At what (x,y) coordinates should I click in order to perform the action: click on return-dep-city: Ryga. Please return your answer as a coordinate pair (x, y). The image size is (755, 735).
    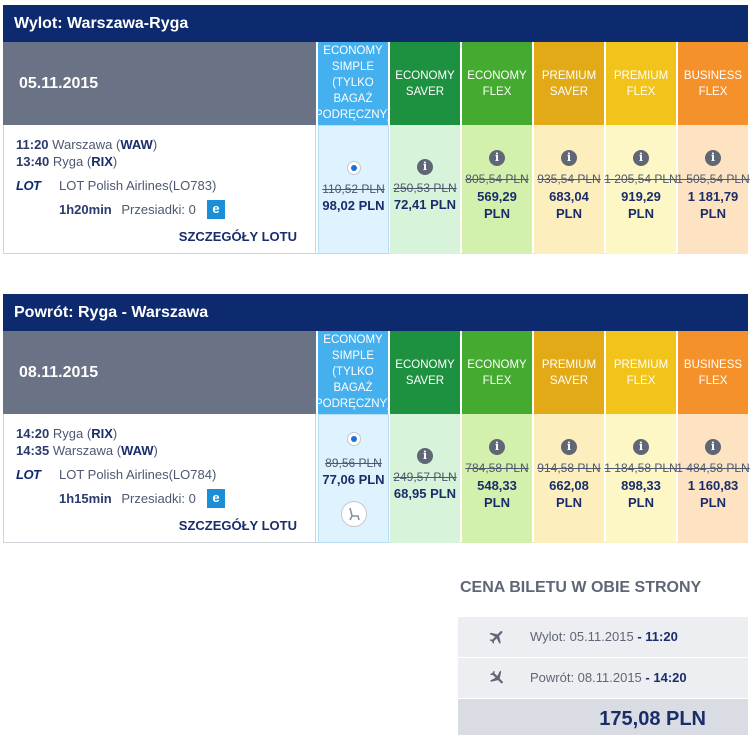
    Looking at the image, I should click on (68, 433).